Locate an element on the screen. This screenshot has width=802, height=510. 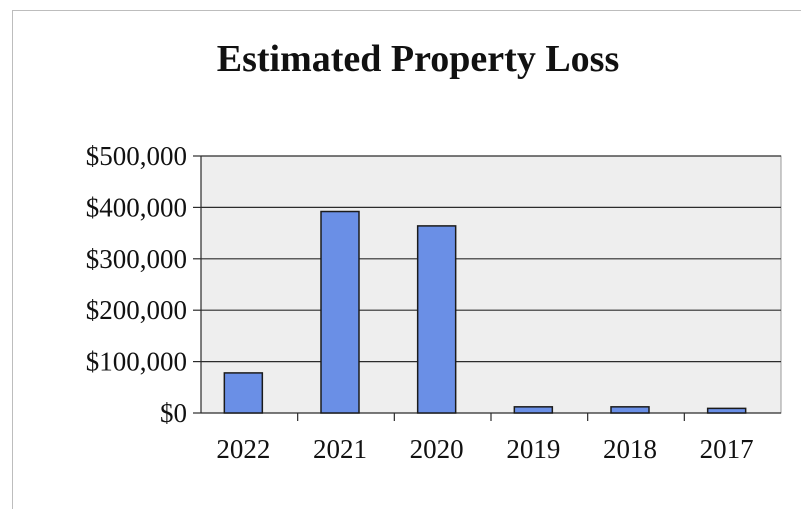
bar-2021 is located at coordinates (340, 312).